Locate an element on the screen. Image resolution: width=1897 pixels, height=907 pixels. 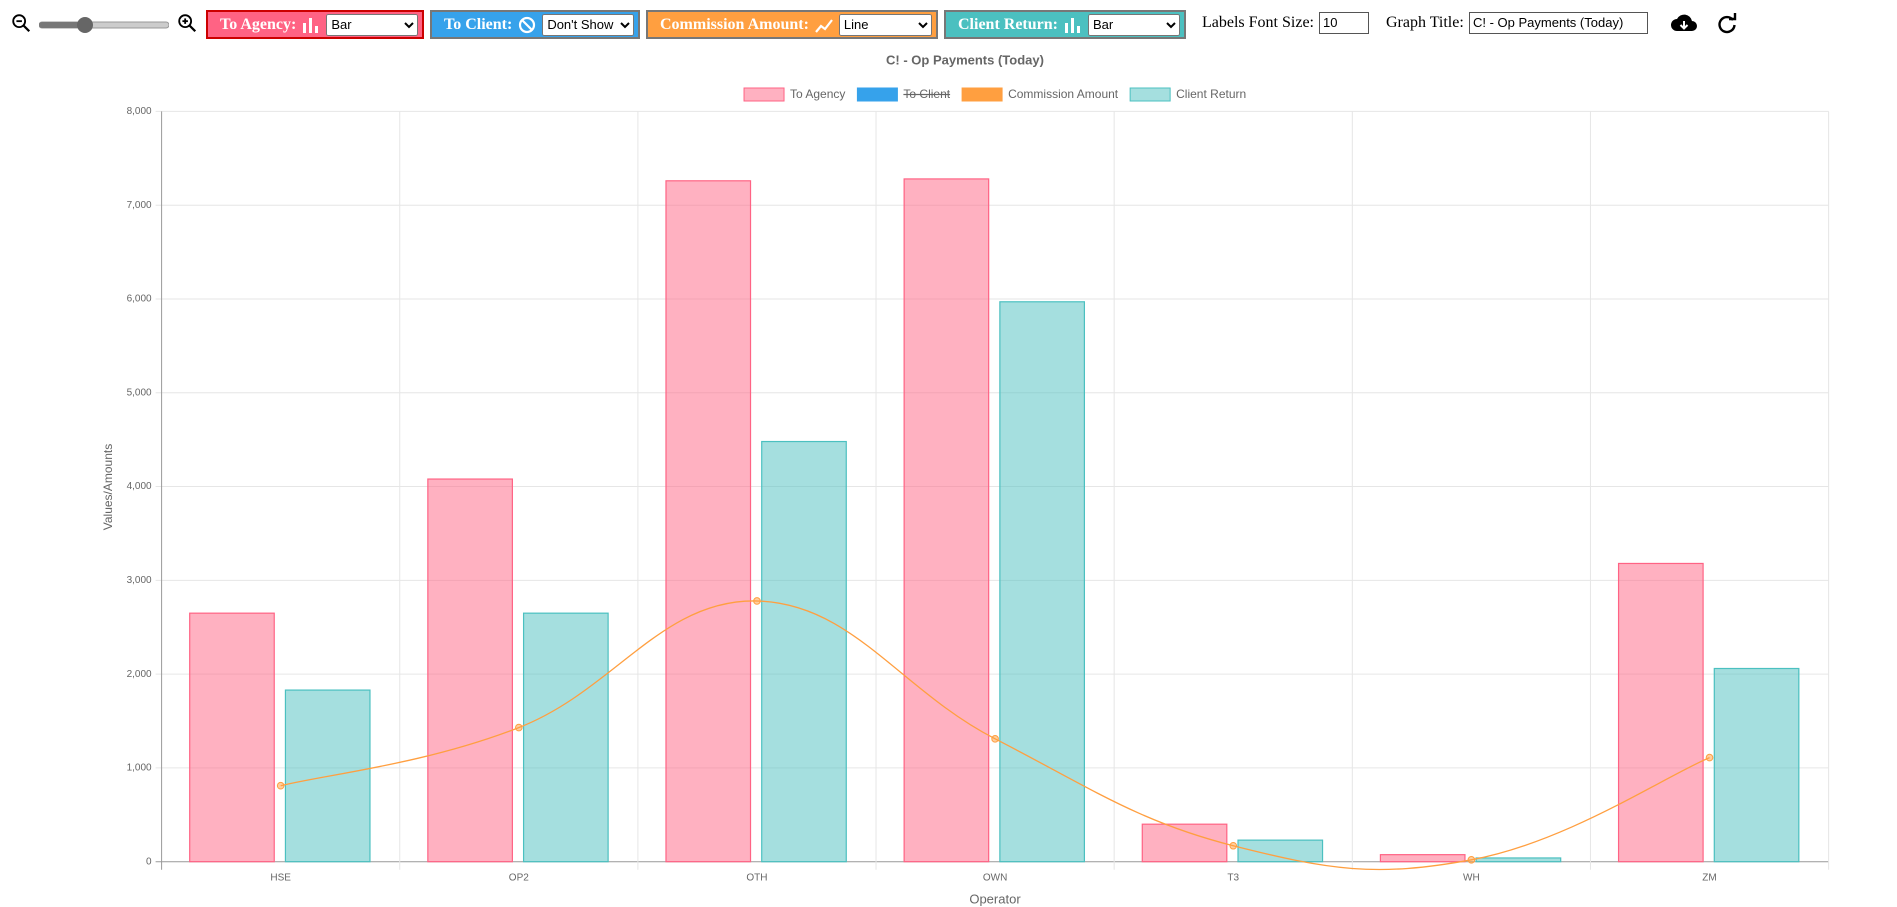
legend-label: To Agency is located at coordinates (817, 94).